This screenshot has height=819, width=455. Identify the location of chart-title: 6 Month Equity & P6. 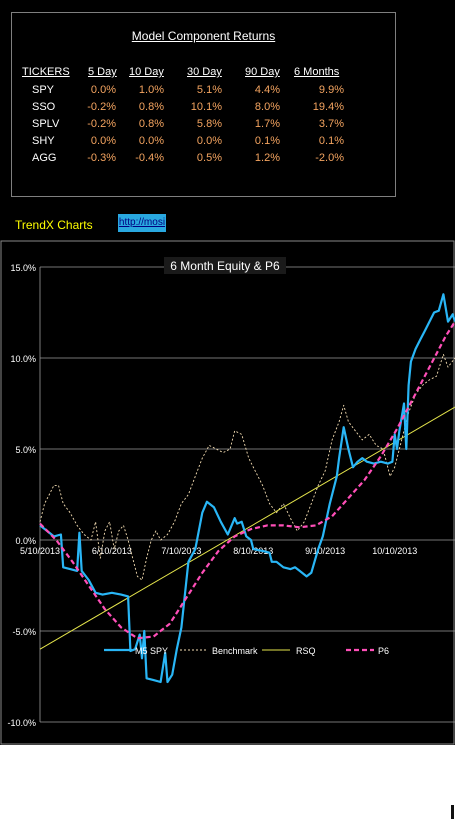
(225, 266).